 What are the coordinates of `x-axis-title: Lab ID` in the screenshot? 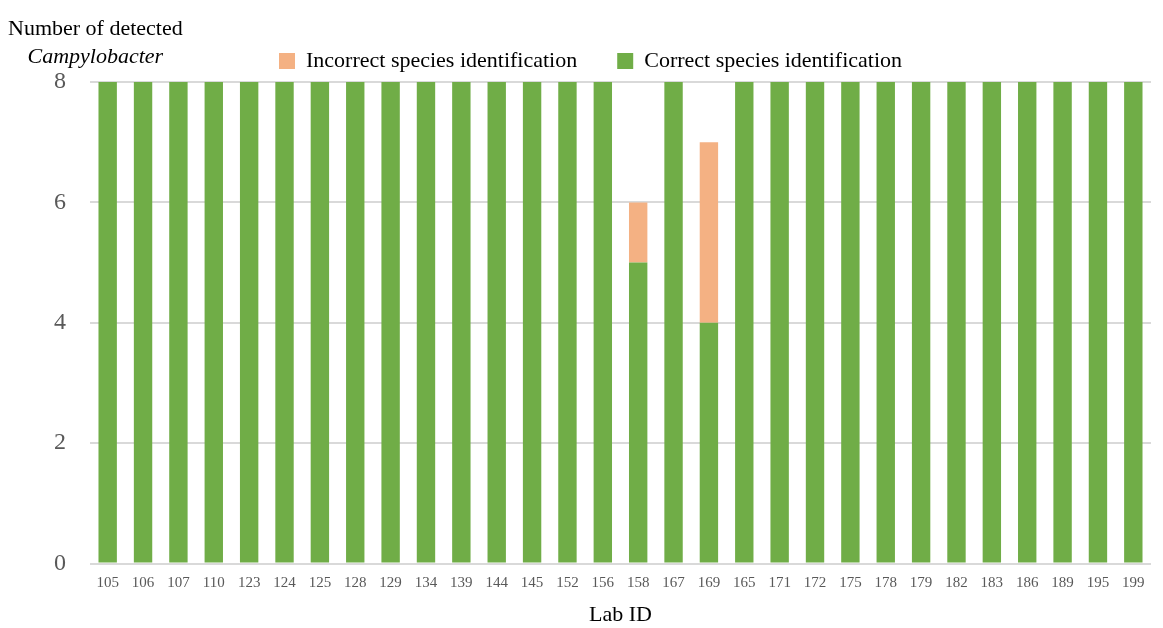 It's located at (620, 613).